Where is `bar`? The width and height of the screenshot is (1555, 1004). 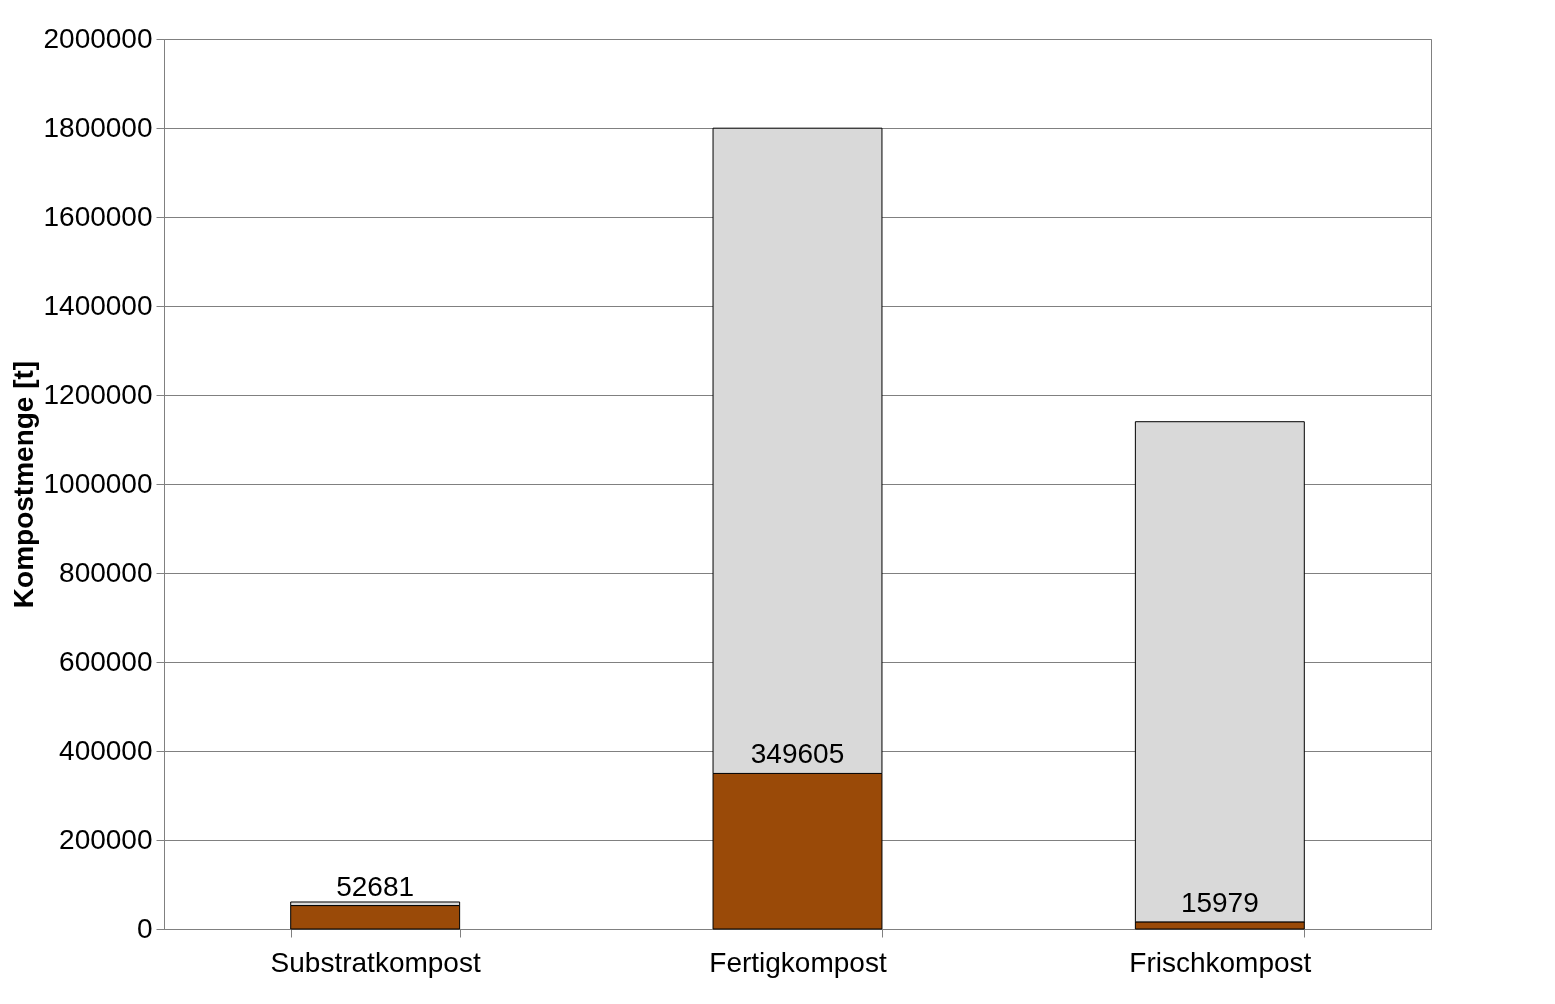
bar is located at coordinates (375, 917).